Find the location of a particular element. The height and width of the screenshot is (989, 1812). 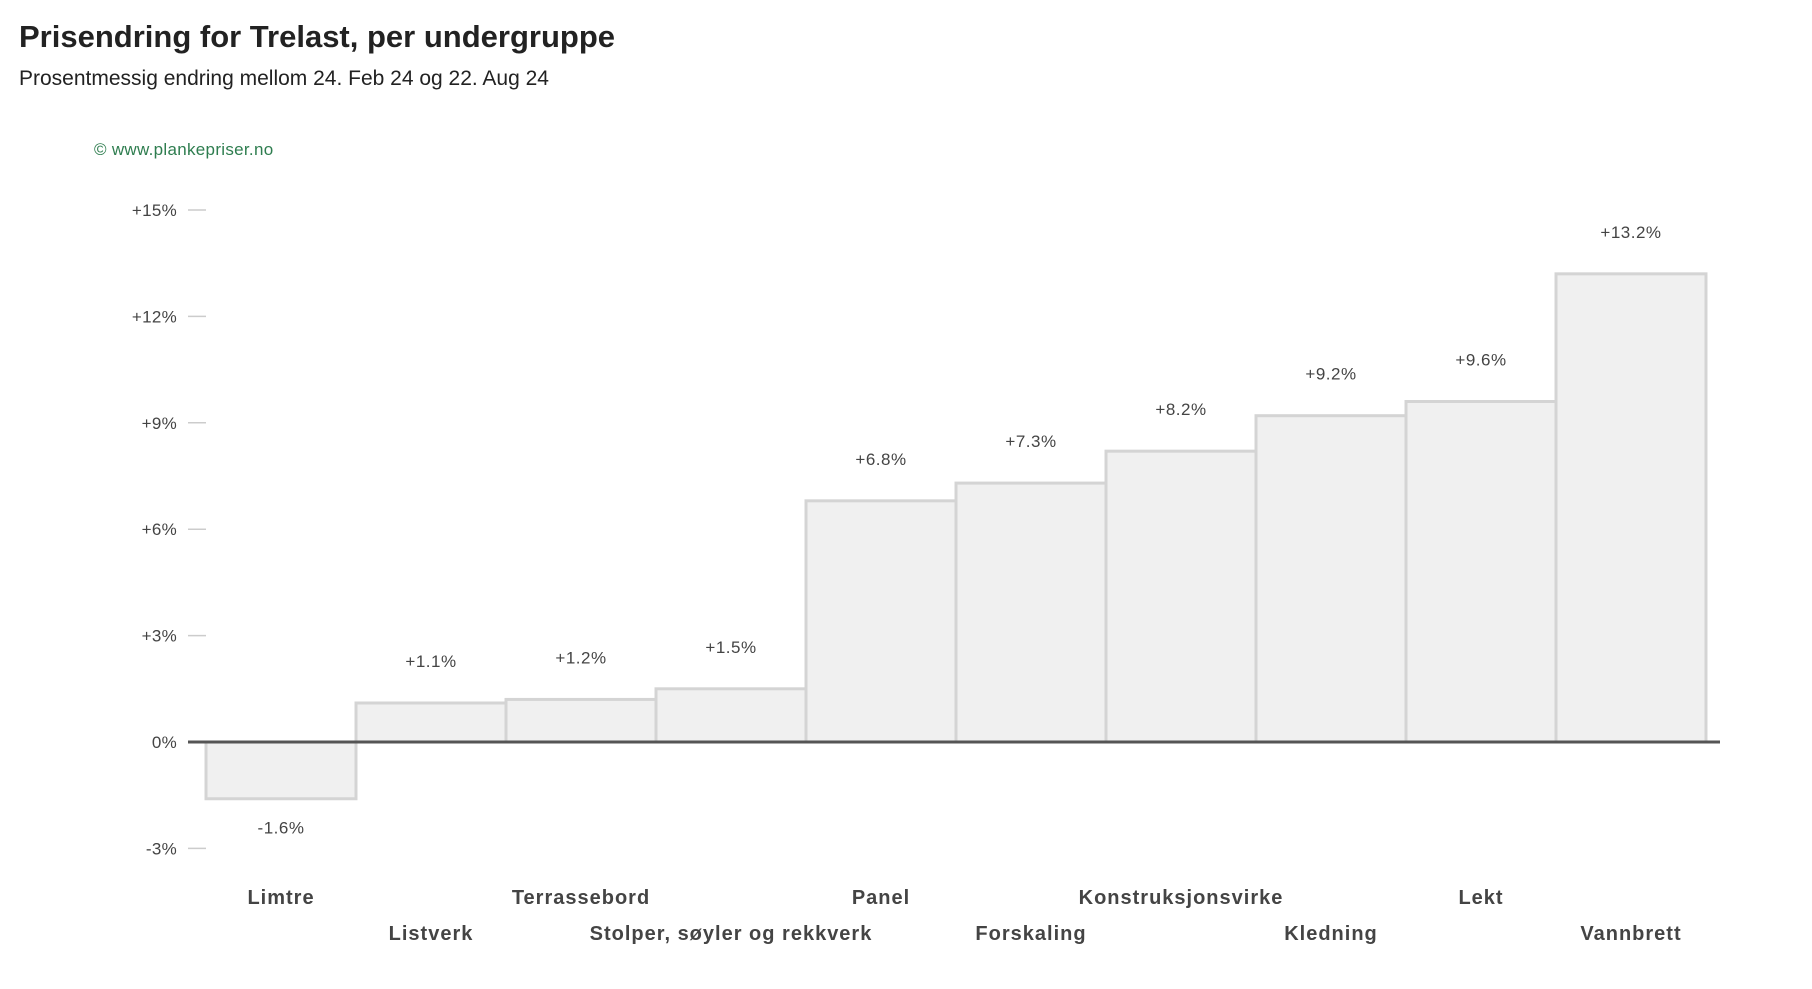

bar-value-label: -1.6% is located at coordinates (281, 828).